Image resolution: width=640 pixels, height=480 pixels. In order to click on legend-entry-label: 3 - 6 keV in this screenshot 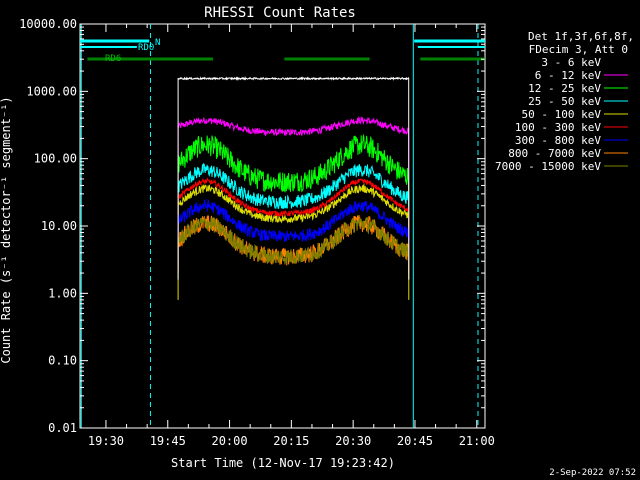, I will do `click(571, 62)`.